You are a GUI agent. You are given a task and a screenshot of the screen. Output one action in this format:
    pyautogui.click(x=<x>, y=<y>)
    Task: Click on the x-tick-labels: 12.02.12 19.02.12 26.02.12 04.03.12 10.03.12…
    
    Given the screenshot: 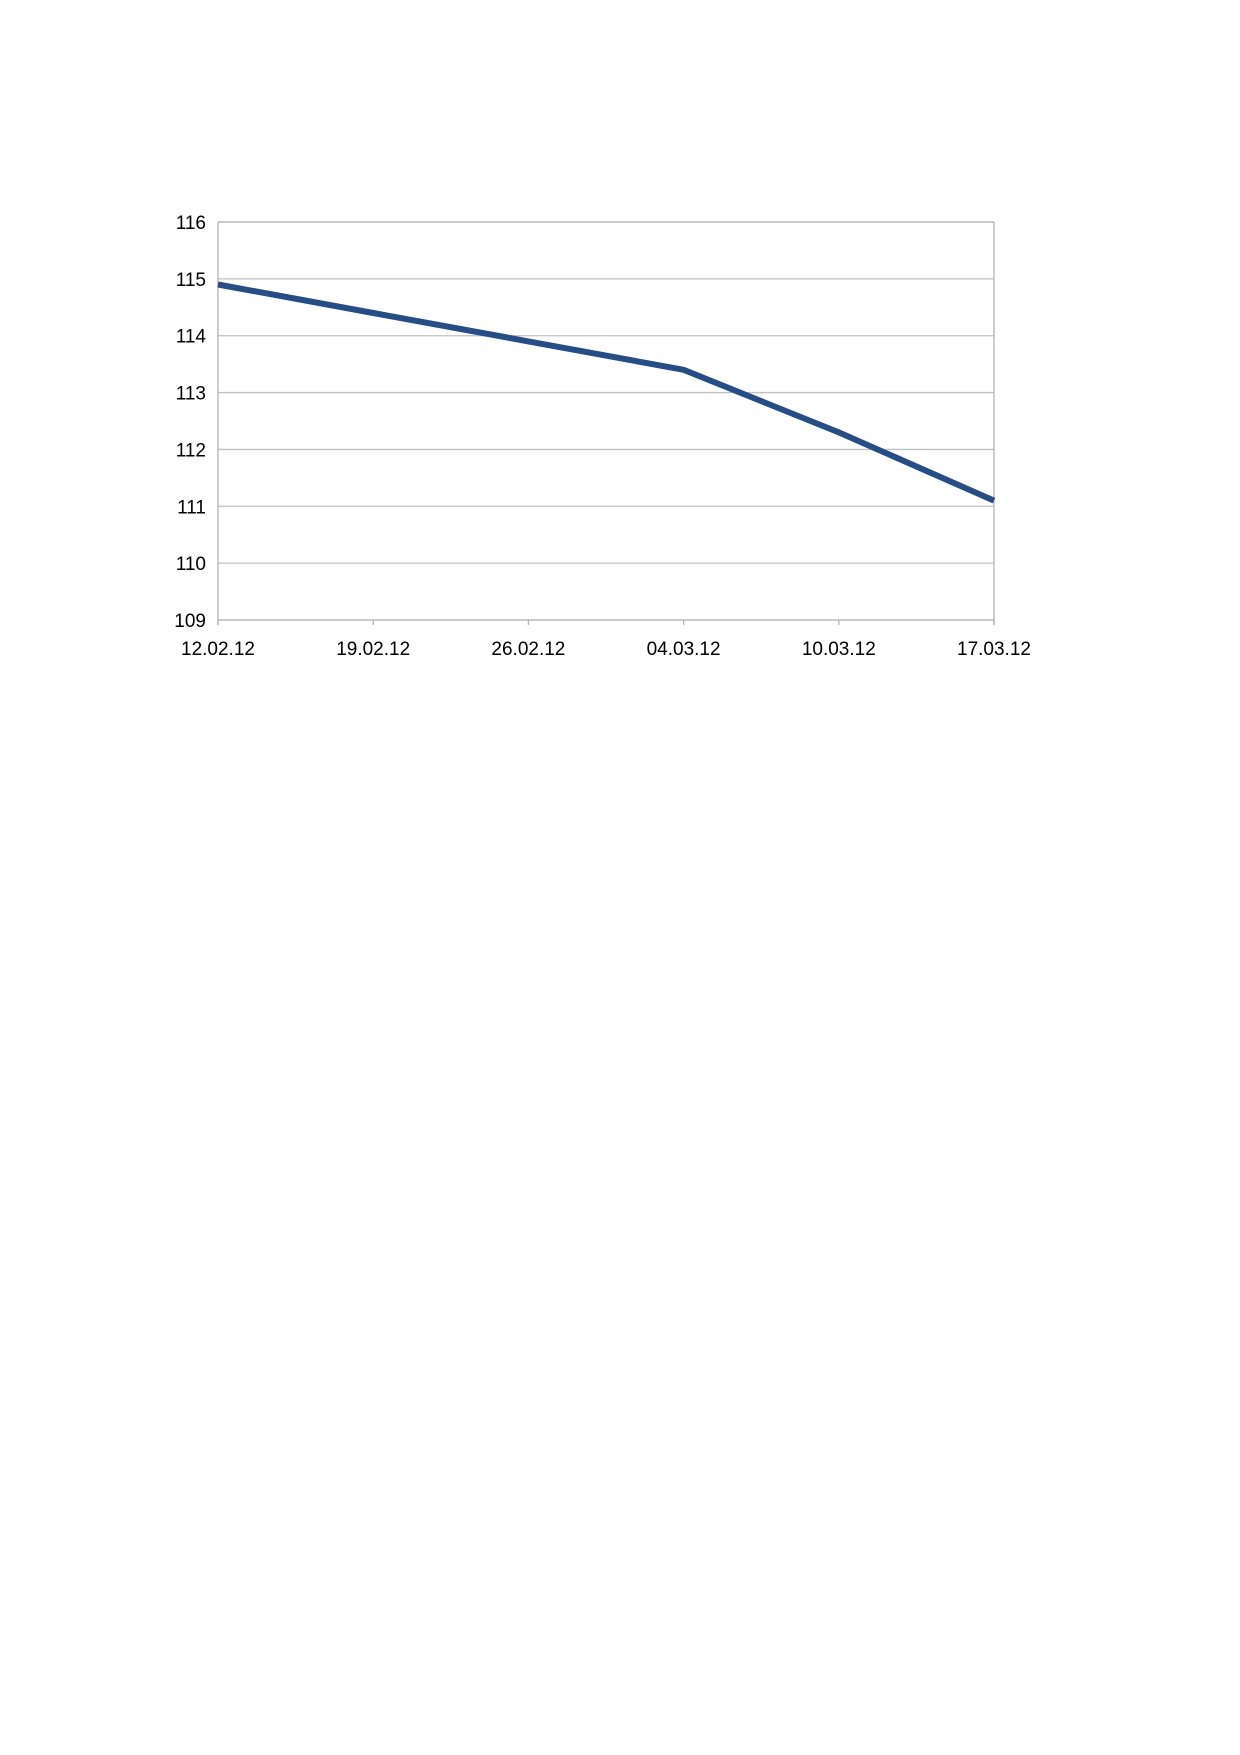 What is the action you would take?
    pyautogui.click(x=606, y=649)
    